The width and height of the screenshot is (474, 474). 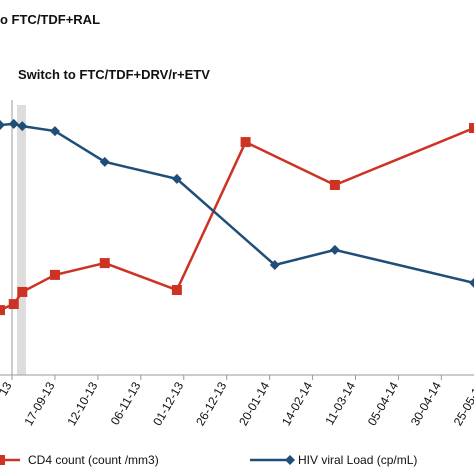 I want to click on x-tick-label: 12-10-13, so click(x=82, y=403).